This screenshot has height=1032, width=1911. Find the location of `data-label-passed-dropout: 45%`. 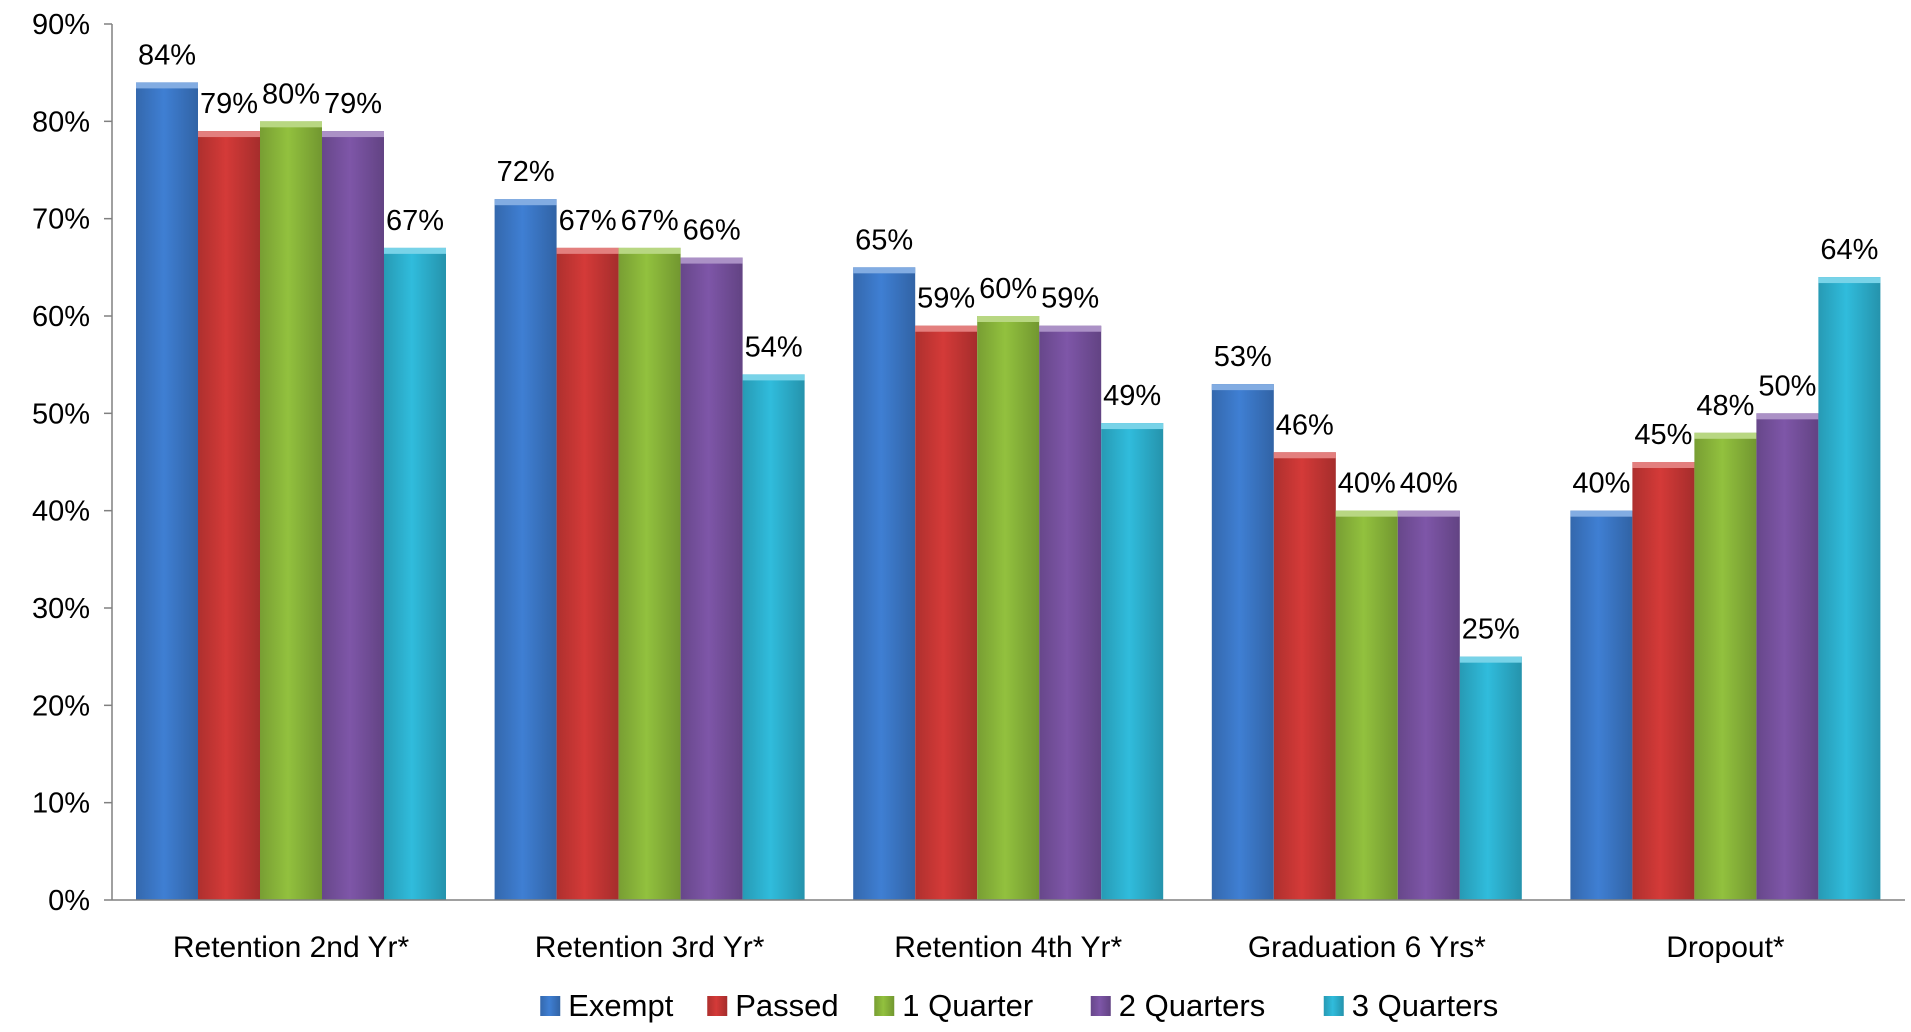

data-label-passed-dropout: 45% is located at coordinates (1663, 435).